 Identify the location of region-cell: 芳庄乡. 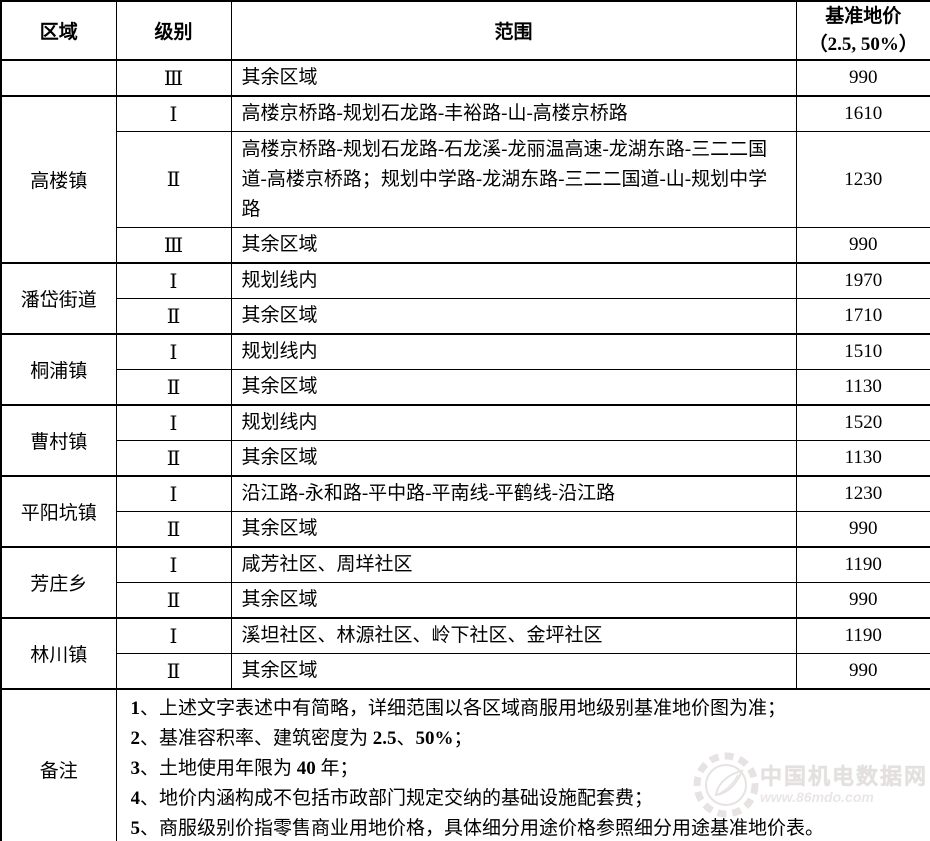
(58, 582).